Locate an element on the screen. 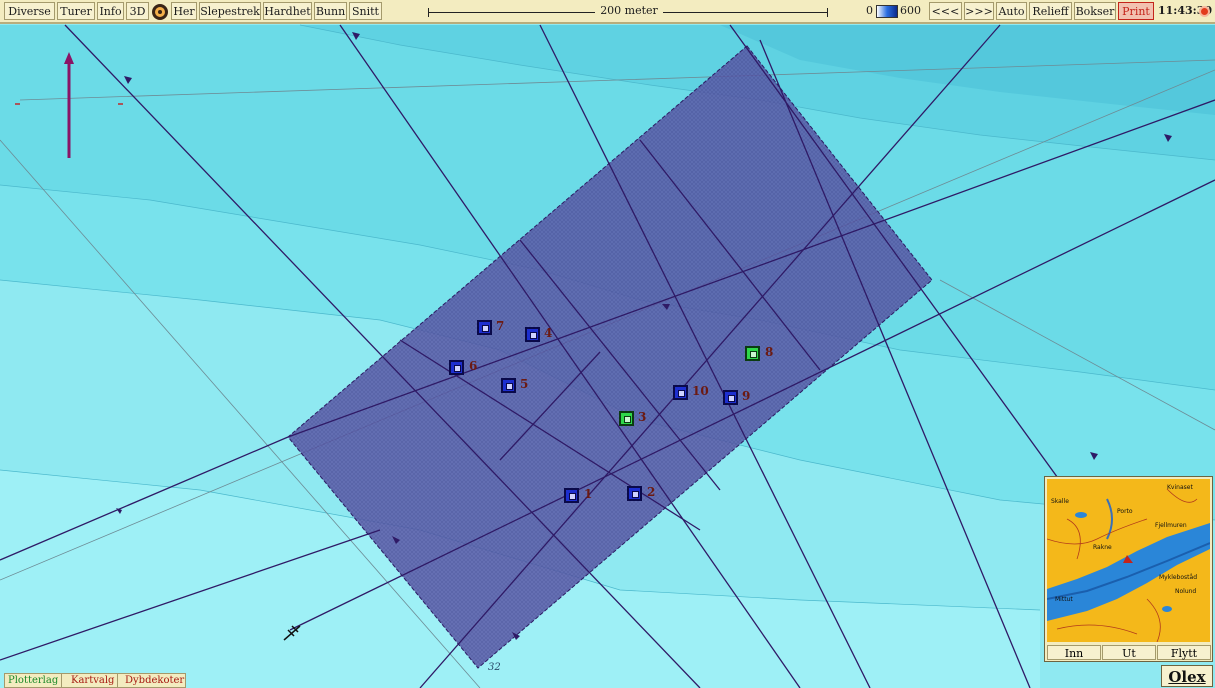 The height and width of the screenshot is (688, 1215). menu-diverse-button: Diverse is located at coordinates (29, 11).